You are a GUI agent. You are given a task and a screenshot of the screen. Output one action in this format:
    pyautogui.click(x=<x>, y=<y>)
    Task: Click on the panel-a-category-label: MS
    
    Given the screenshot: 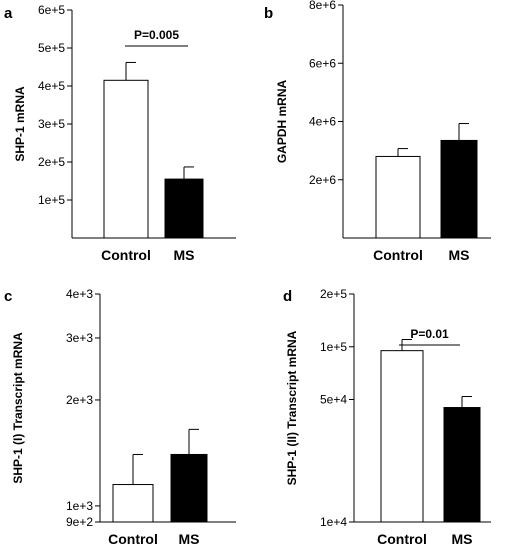 What is the action you would take?
    pyautogui.click(x=184, y=255)
    